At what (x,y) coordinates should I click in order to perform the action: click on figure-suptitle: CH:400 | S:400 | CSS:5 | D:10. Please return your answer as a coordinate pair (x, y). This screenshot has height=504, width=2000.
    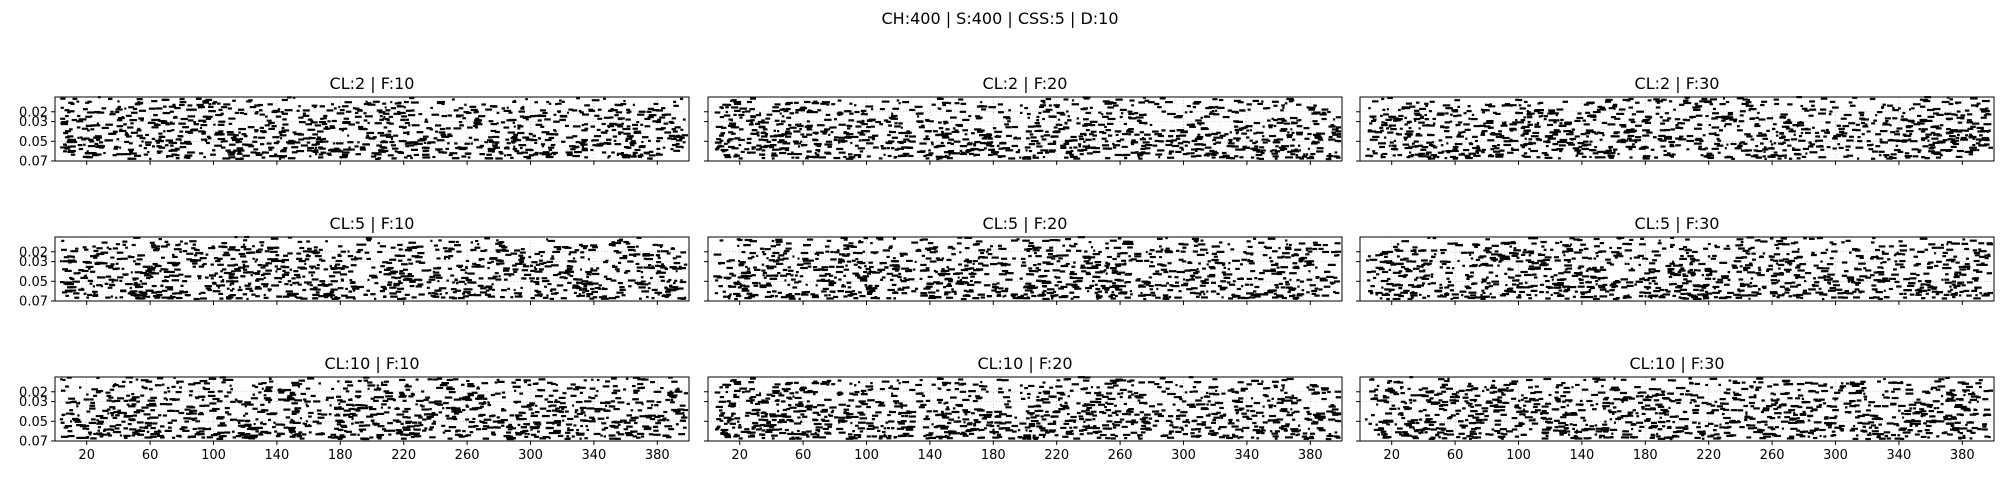
    Looking at the image, I should click on (999, 18).